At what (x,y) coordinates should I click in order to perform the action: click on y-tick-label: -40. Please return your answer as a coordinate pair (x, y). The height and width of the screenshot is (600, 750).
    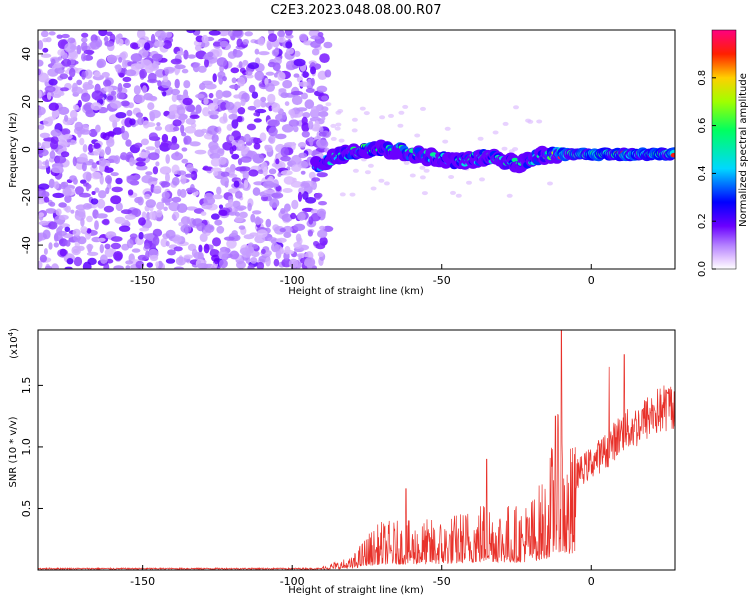
    Looking at the image, I should click on (26, 245).